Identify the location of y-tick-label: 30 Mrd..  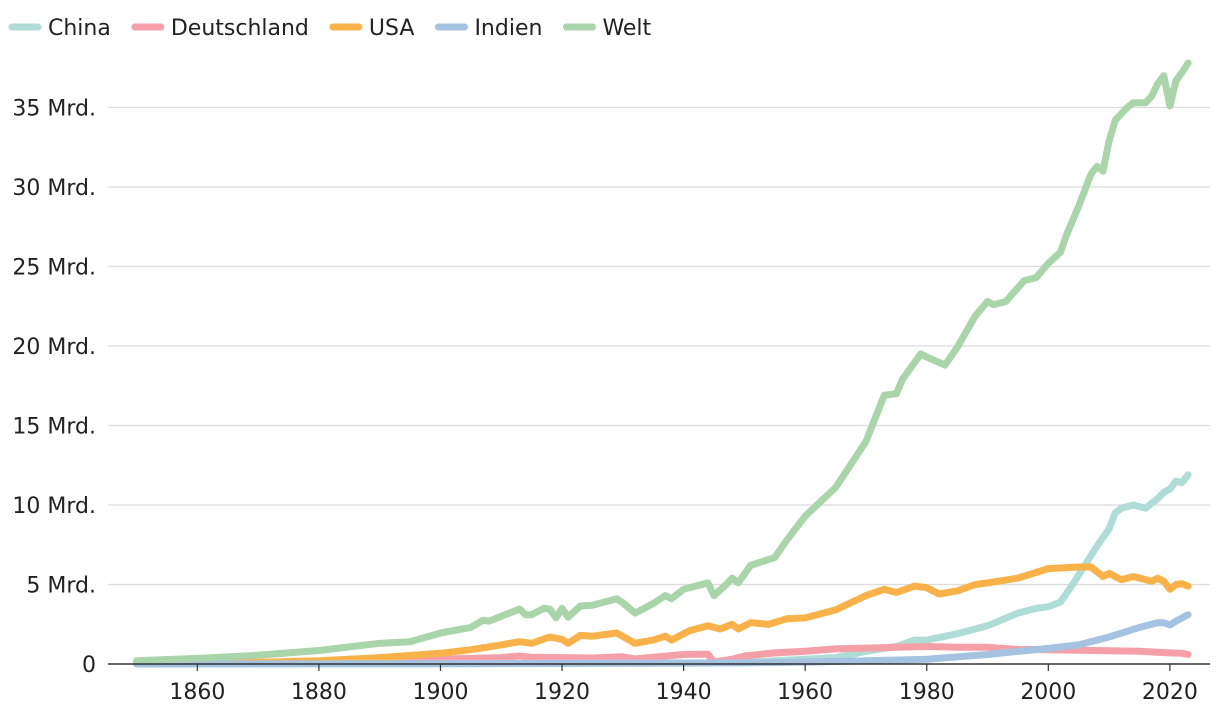
(54, 188).